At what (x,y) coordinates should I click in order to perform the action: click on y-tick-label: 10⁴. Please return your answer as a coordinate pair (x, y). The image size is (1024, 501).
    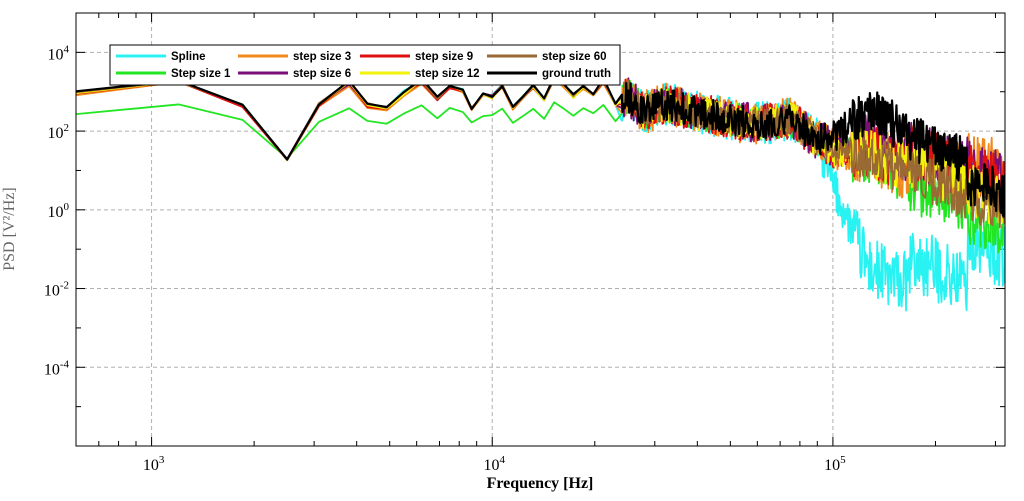
    Looking at the image, I should click on (59, 53).